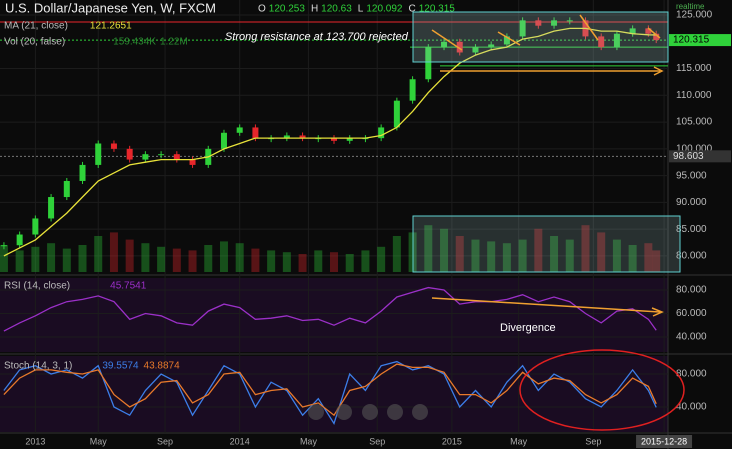  What do you see at coordinates (694, 15) in the screenshot?
I see `y-tick-label: 125.000` at bounding box center [694, 15].